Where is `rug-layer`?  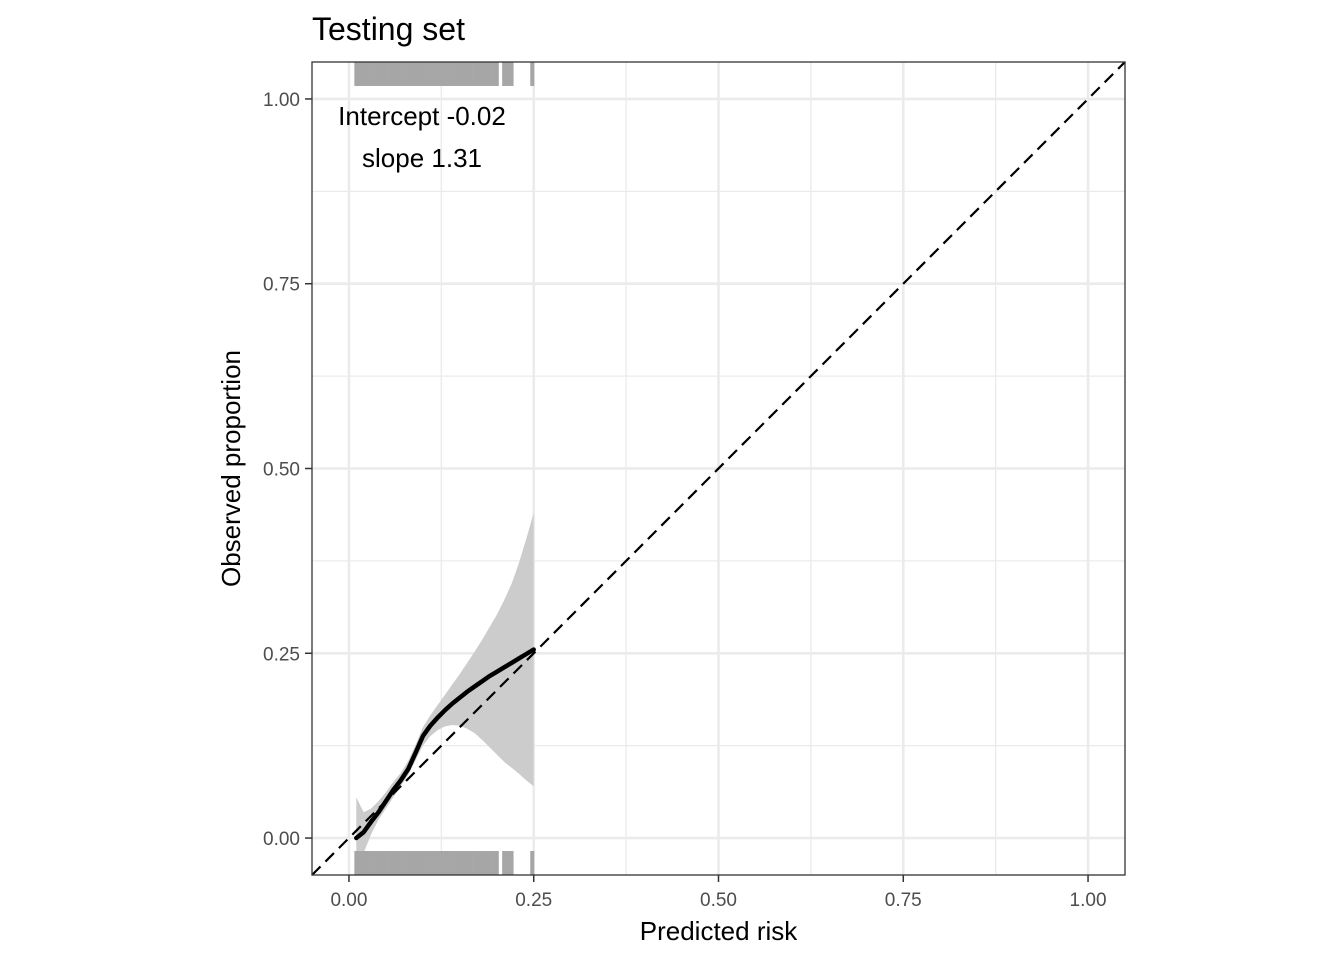
rug-layer is located at coordinates (444, 468).